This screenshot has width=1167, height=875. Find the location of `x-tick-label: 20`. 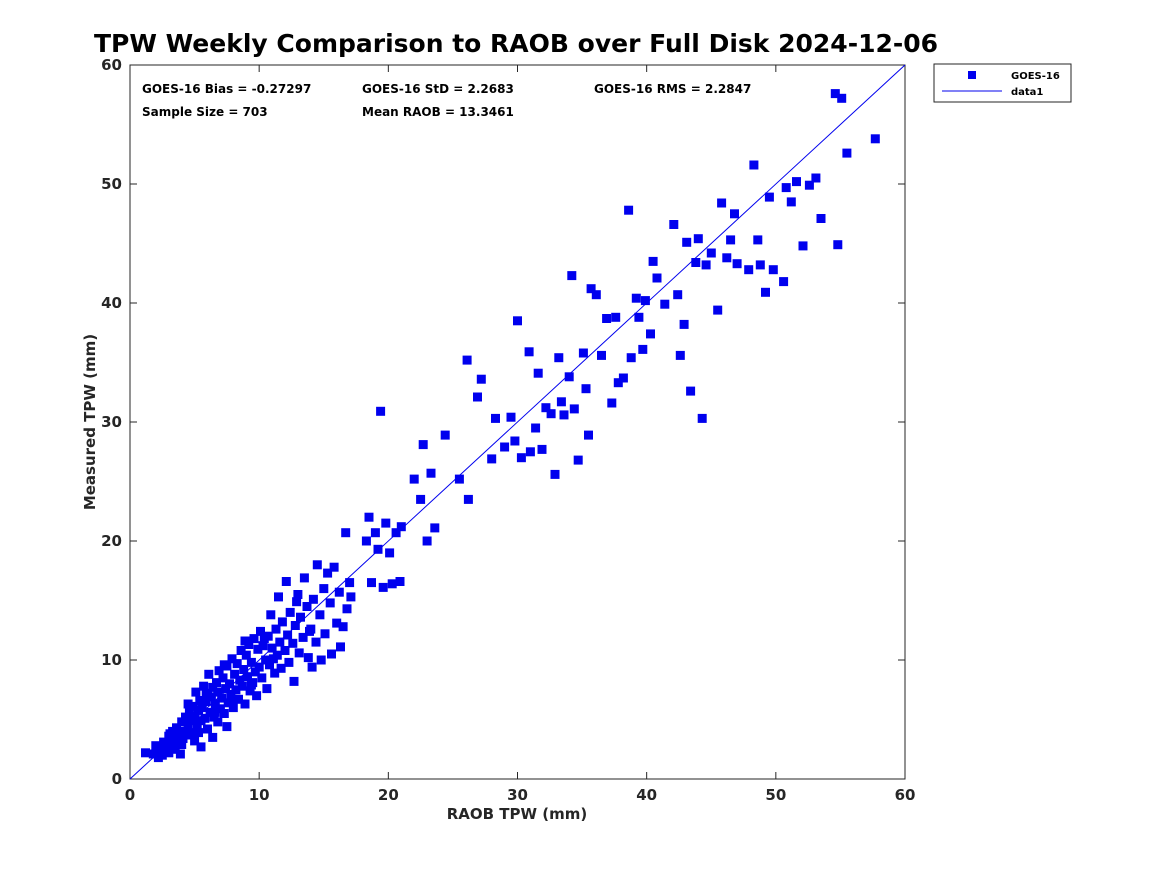

x-tick-label: 20 is located at coordinates (388, 795).